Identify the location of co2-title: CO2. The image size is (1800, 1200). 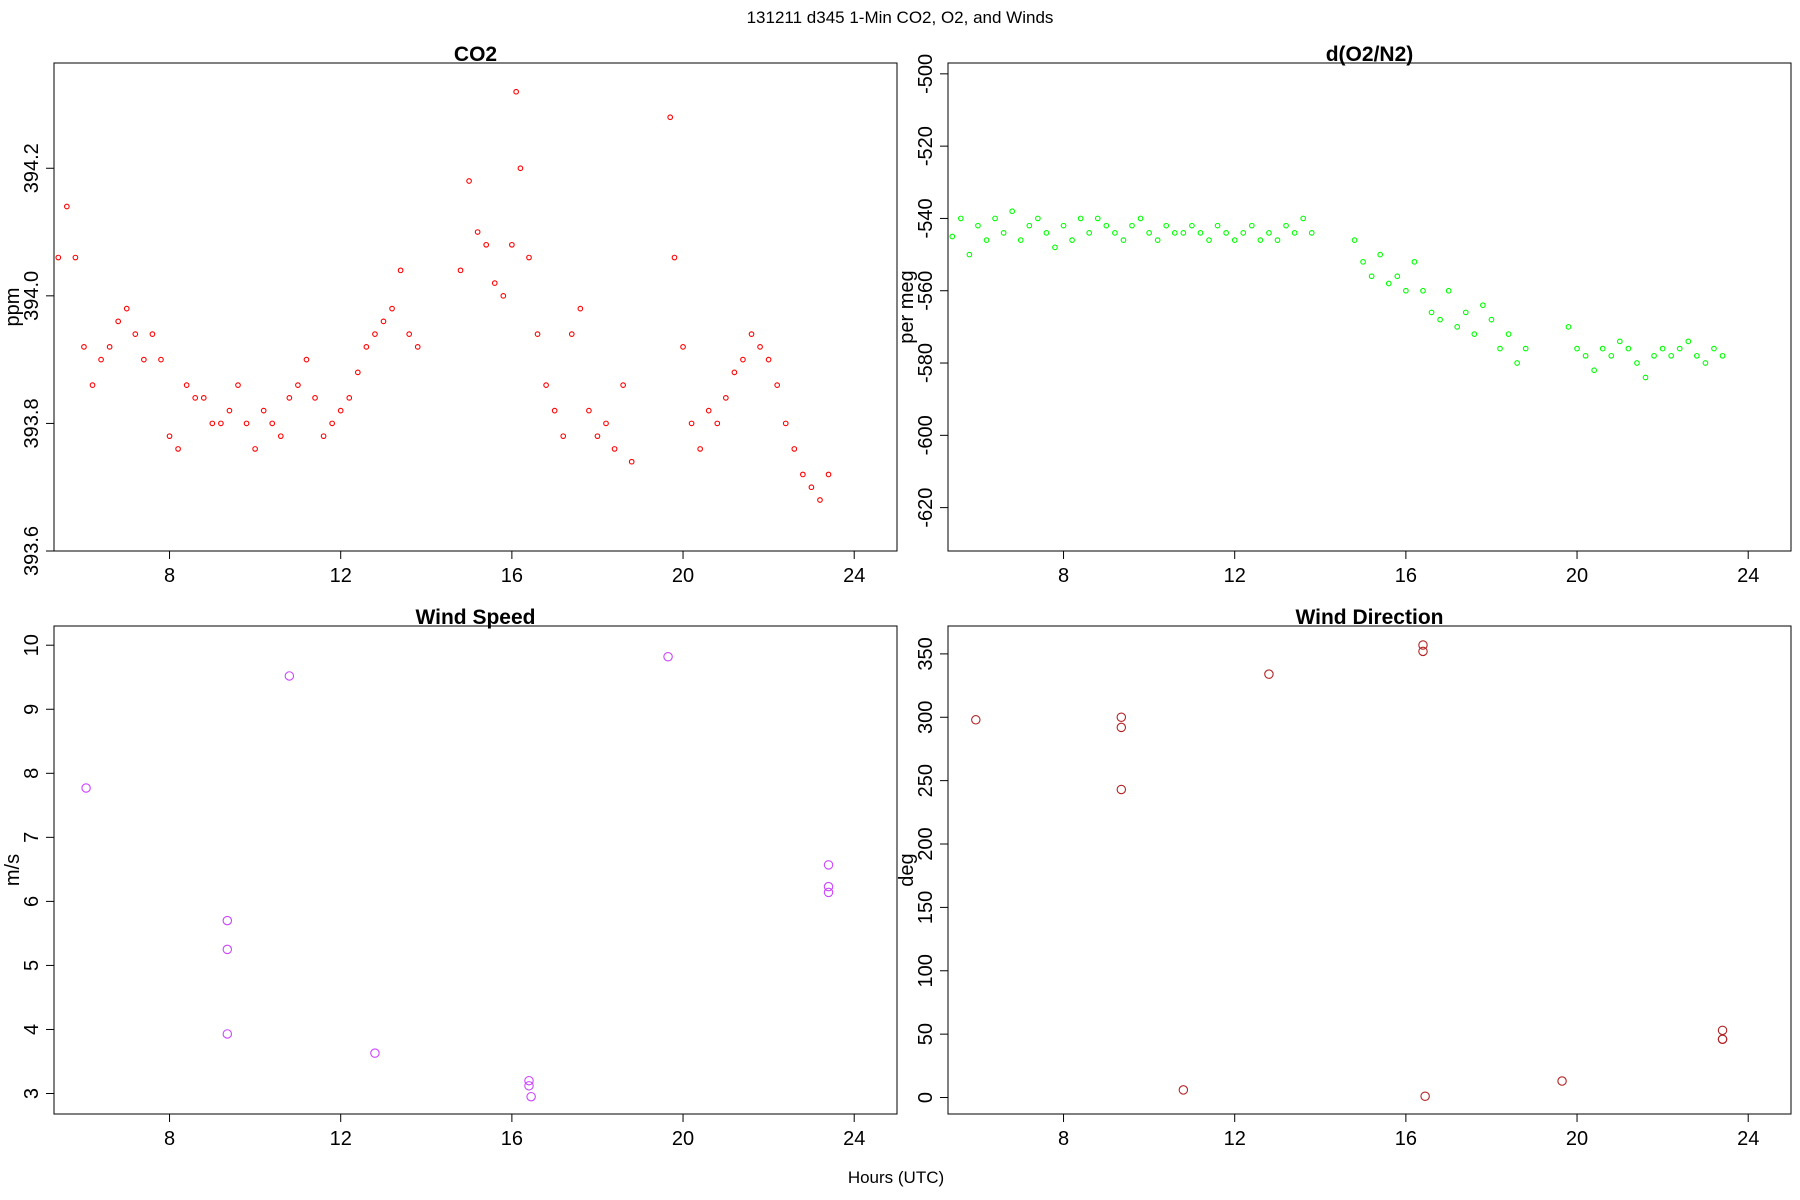
(475, 54).